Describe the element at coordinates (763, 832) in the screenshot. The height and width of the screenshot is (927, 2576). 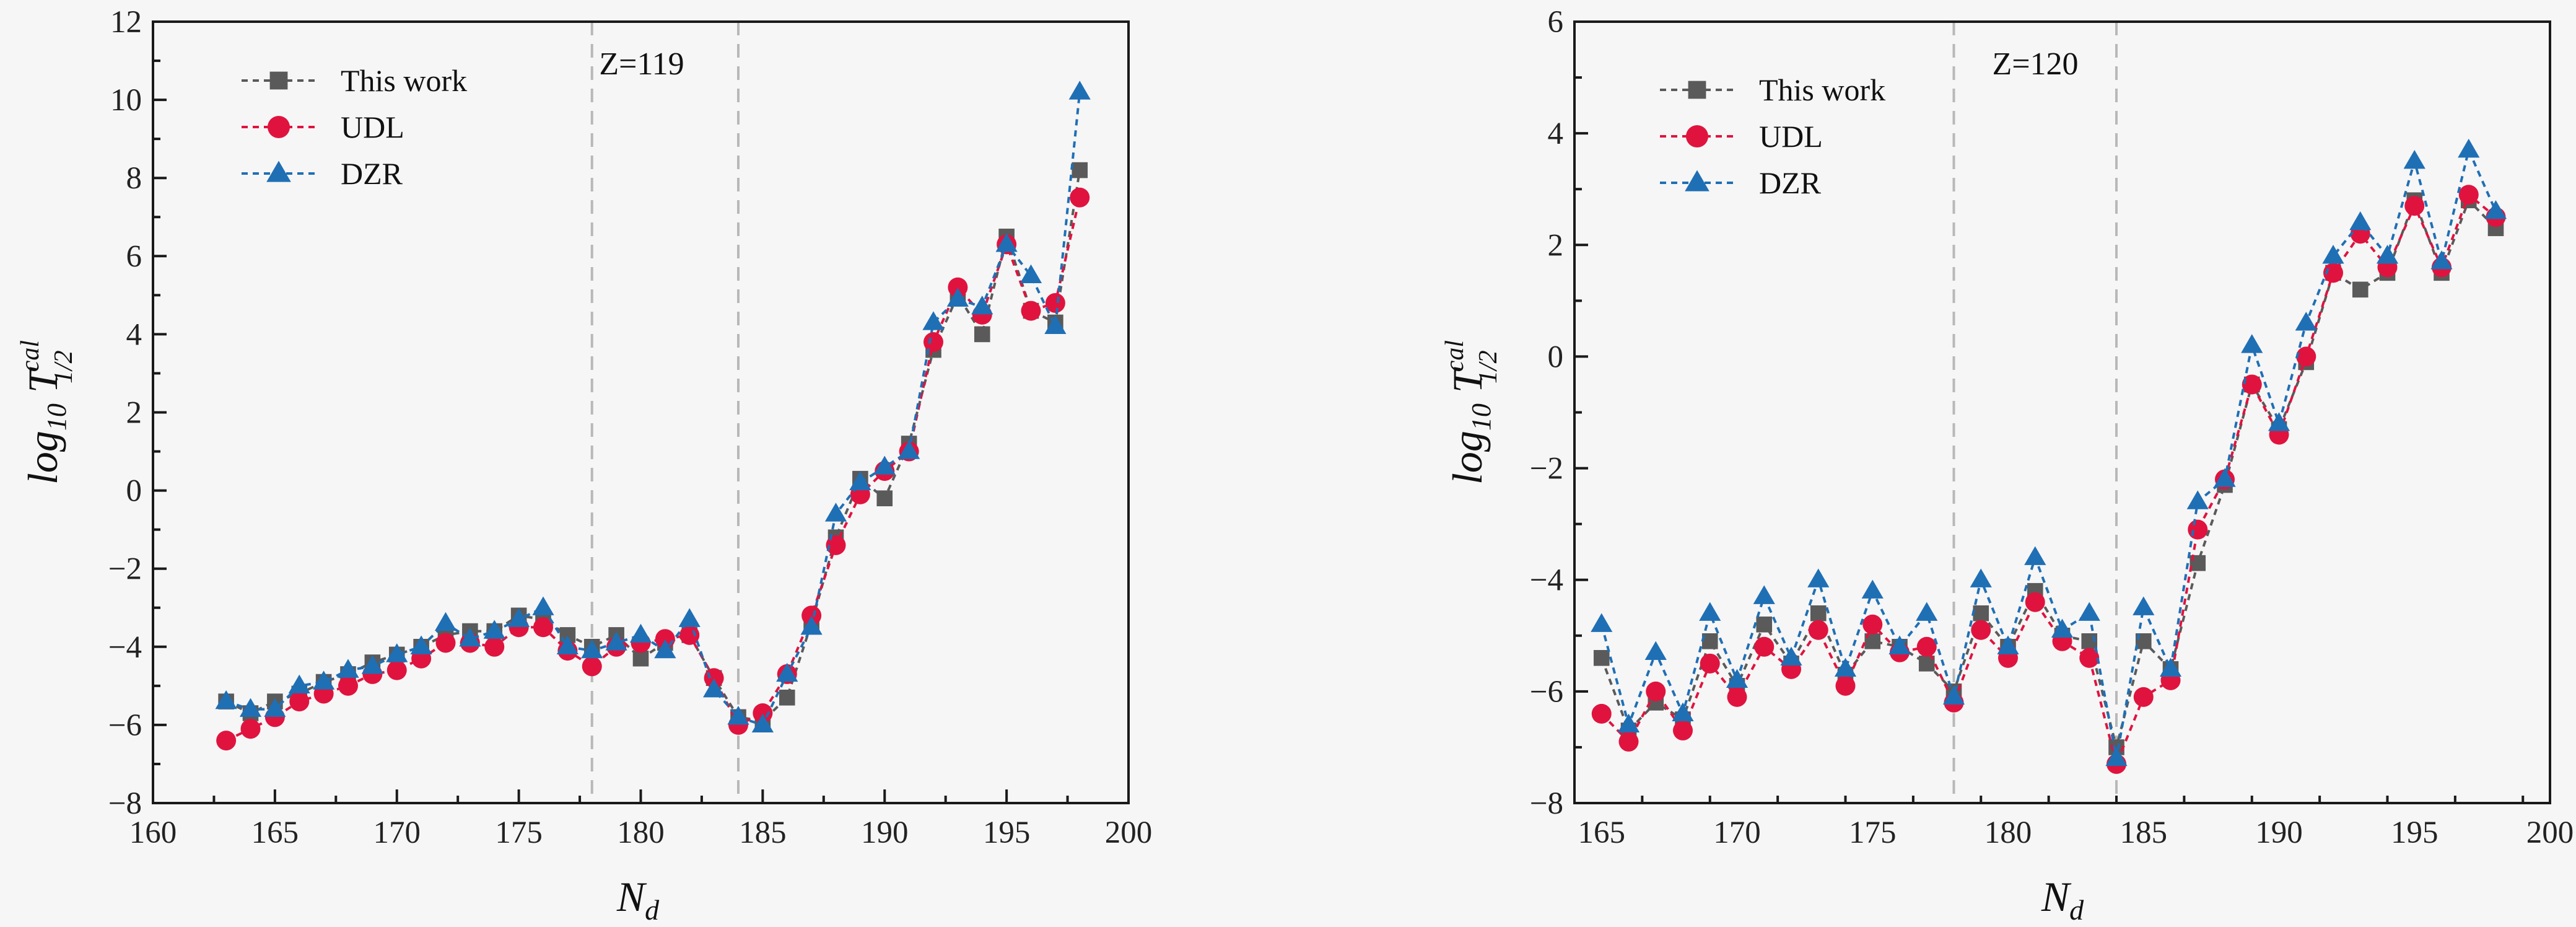
I see `x-tick-label: 185` at that location.